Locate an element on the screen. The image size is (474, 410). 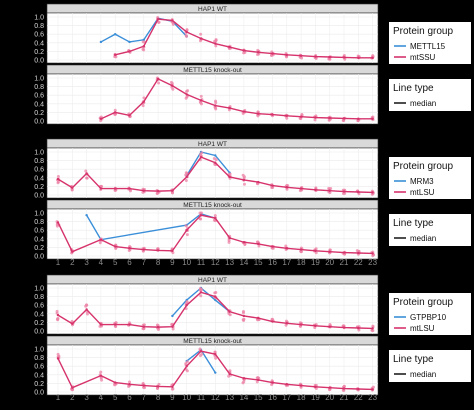
y-tick-label: 1.0 is located at coordinates (39, 153).